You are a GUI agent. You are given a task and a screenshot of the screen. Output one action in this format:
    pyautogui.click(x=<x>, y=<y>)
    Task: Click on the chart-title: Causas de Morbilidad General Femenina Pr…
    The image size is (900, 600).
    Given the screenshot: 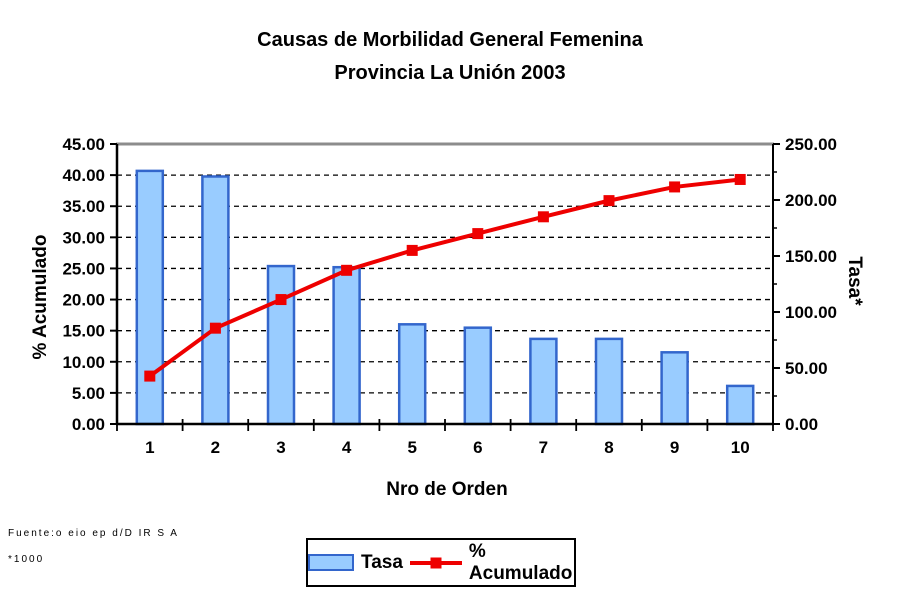 What is the action you would take?
    pyautogui.click(x=450, y=57)
    